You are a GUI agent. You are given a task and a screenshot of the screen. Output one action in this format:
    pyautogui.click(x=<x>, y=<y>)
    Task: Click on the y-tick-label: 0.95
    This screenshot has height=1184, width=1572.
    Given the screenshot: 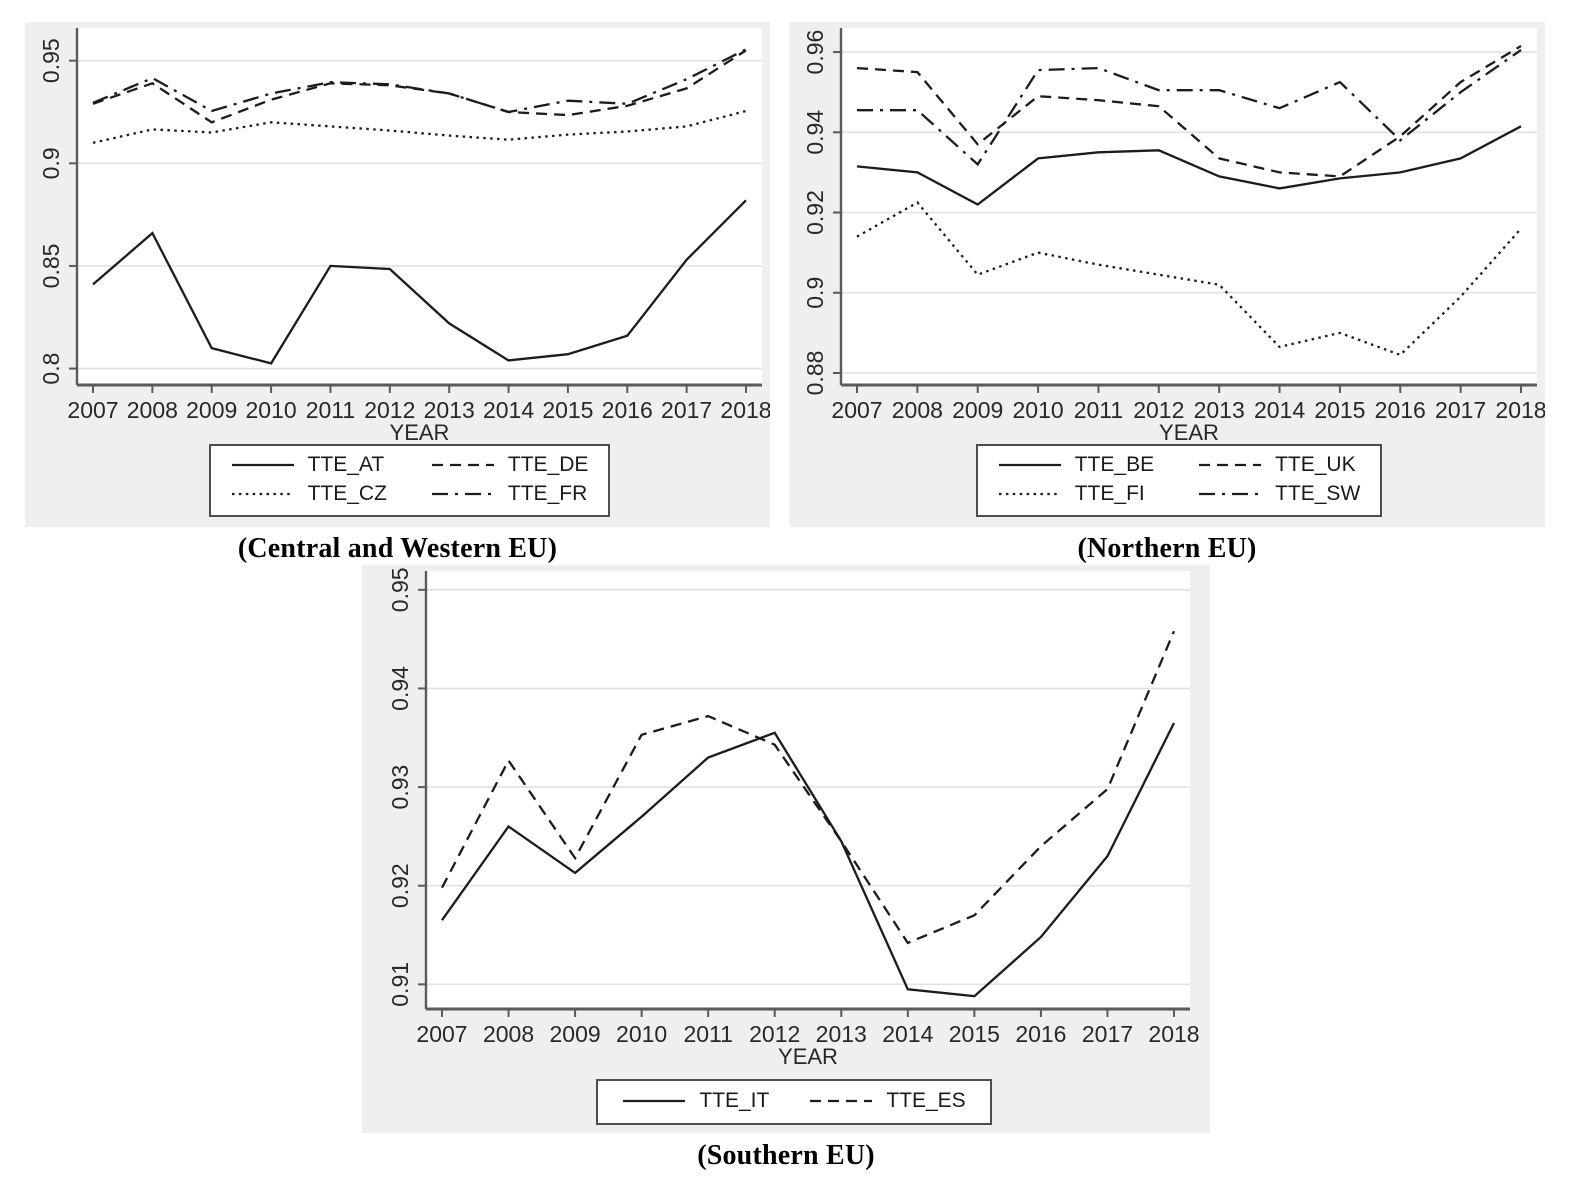 What is the action you would take?
    pyautogui.click(x=400, y=589)
    